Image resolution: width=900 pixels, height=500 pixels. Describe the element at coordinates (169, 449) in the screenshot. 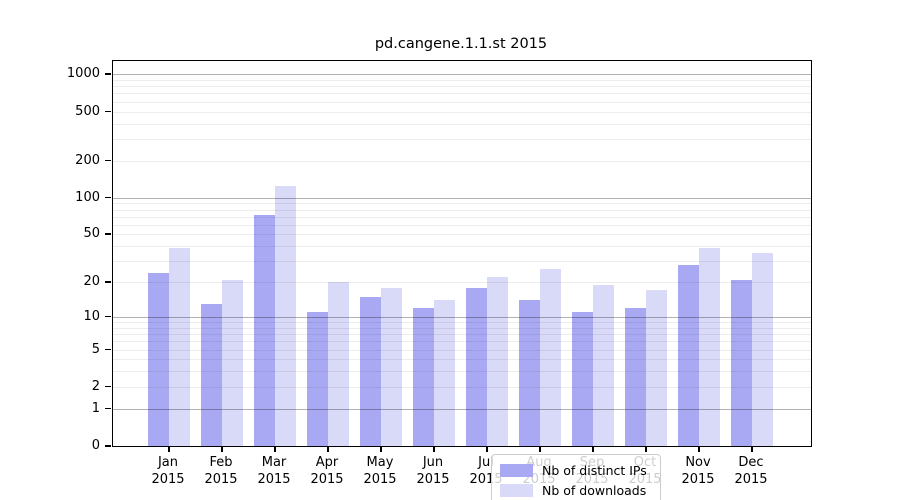

I see `x-tick-jan` at that location.